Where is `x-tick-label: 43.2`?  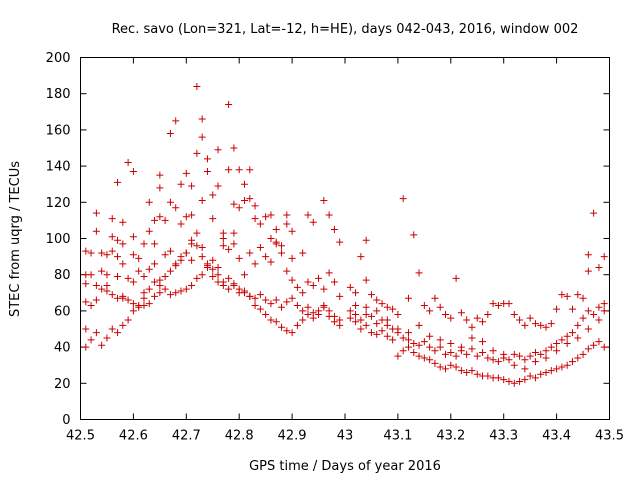
x-tick-label: 43.2 is located at coordinates (450, 436).